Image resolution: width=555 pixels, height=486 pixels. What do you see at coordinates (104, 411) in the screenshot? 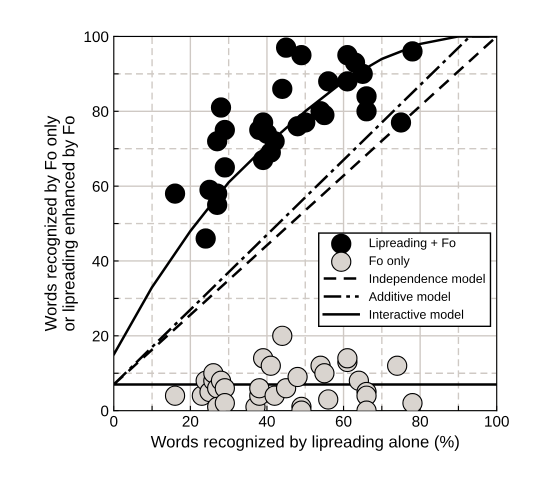
I see `y-tick-label: 0` at bounding box center [104, 411].